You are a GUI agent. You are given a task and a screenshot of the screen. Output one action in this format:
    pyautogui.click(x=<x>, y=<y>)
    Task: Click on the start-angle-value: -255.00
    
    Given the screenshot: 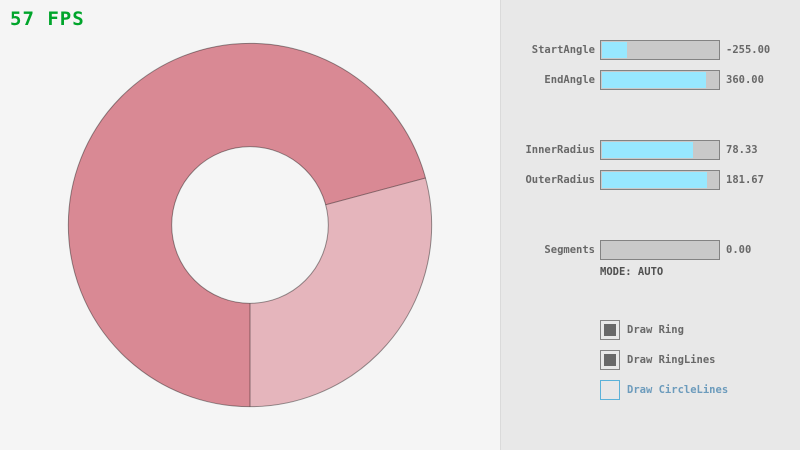 What is the action you would take?
    pyautogui.click(x=748, y=50)
    